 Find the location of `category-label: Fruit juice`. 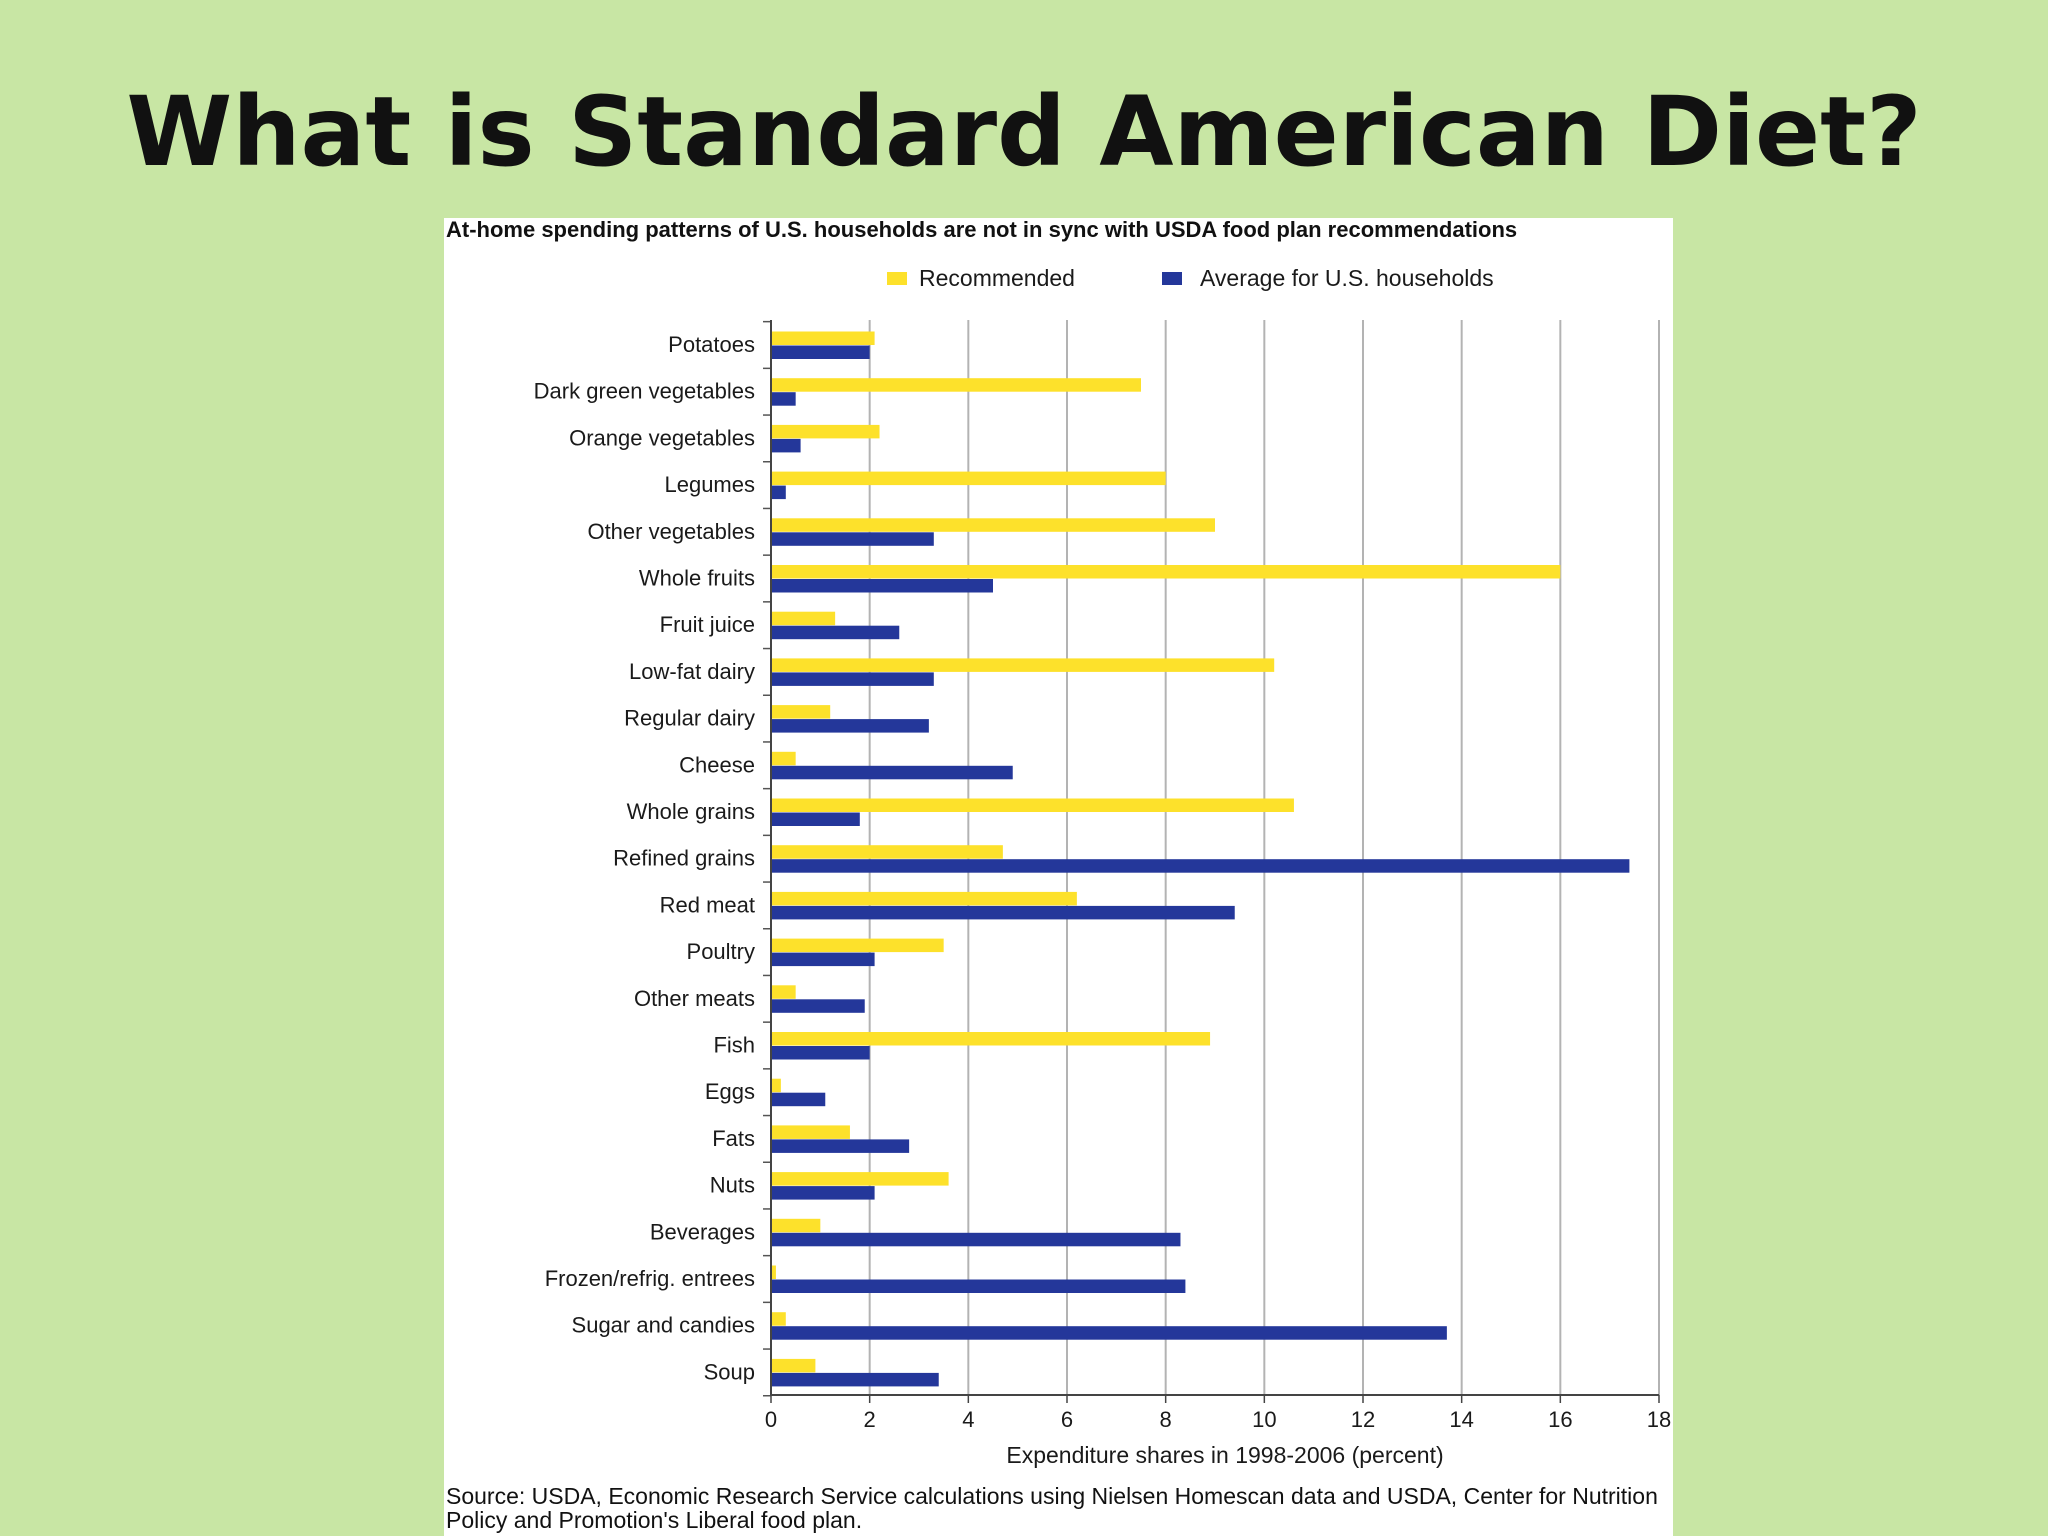

category-label: Fruit juice is located at coordinates (707, 624).